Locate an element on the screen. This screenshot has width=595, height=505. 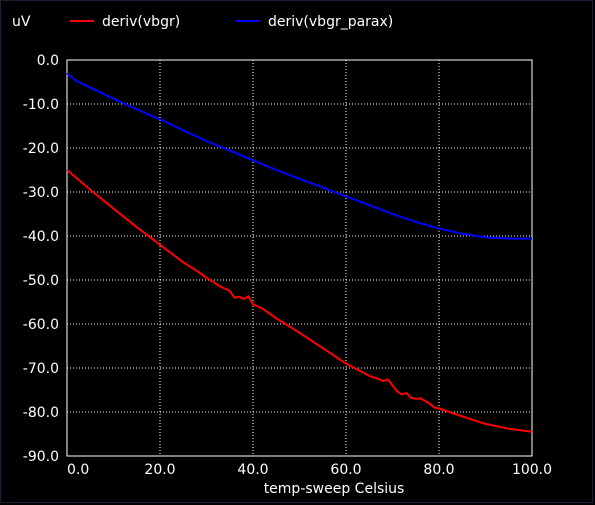
x-axis-label: temp-sweep Celsius is located at coordinates (334, 489).